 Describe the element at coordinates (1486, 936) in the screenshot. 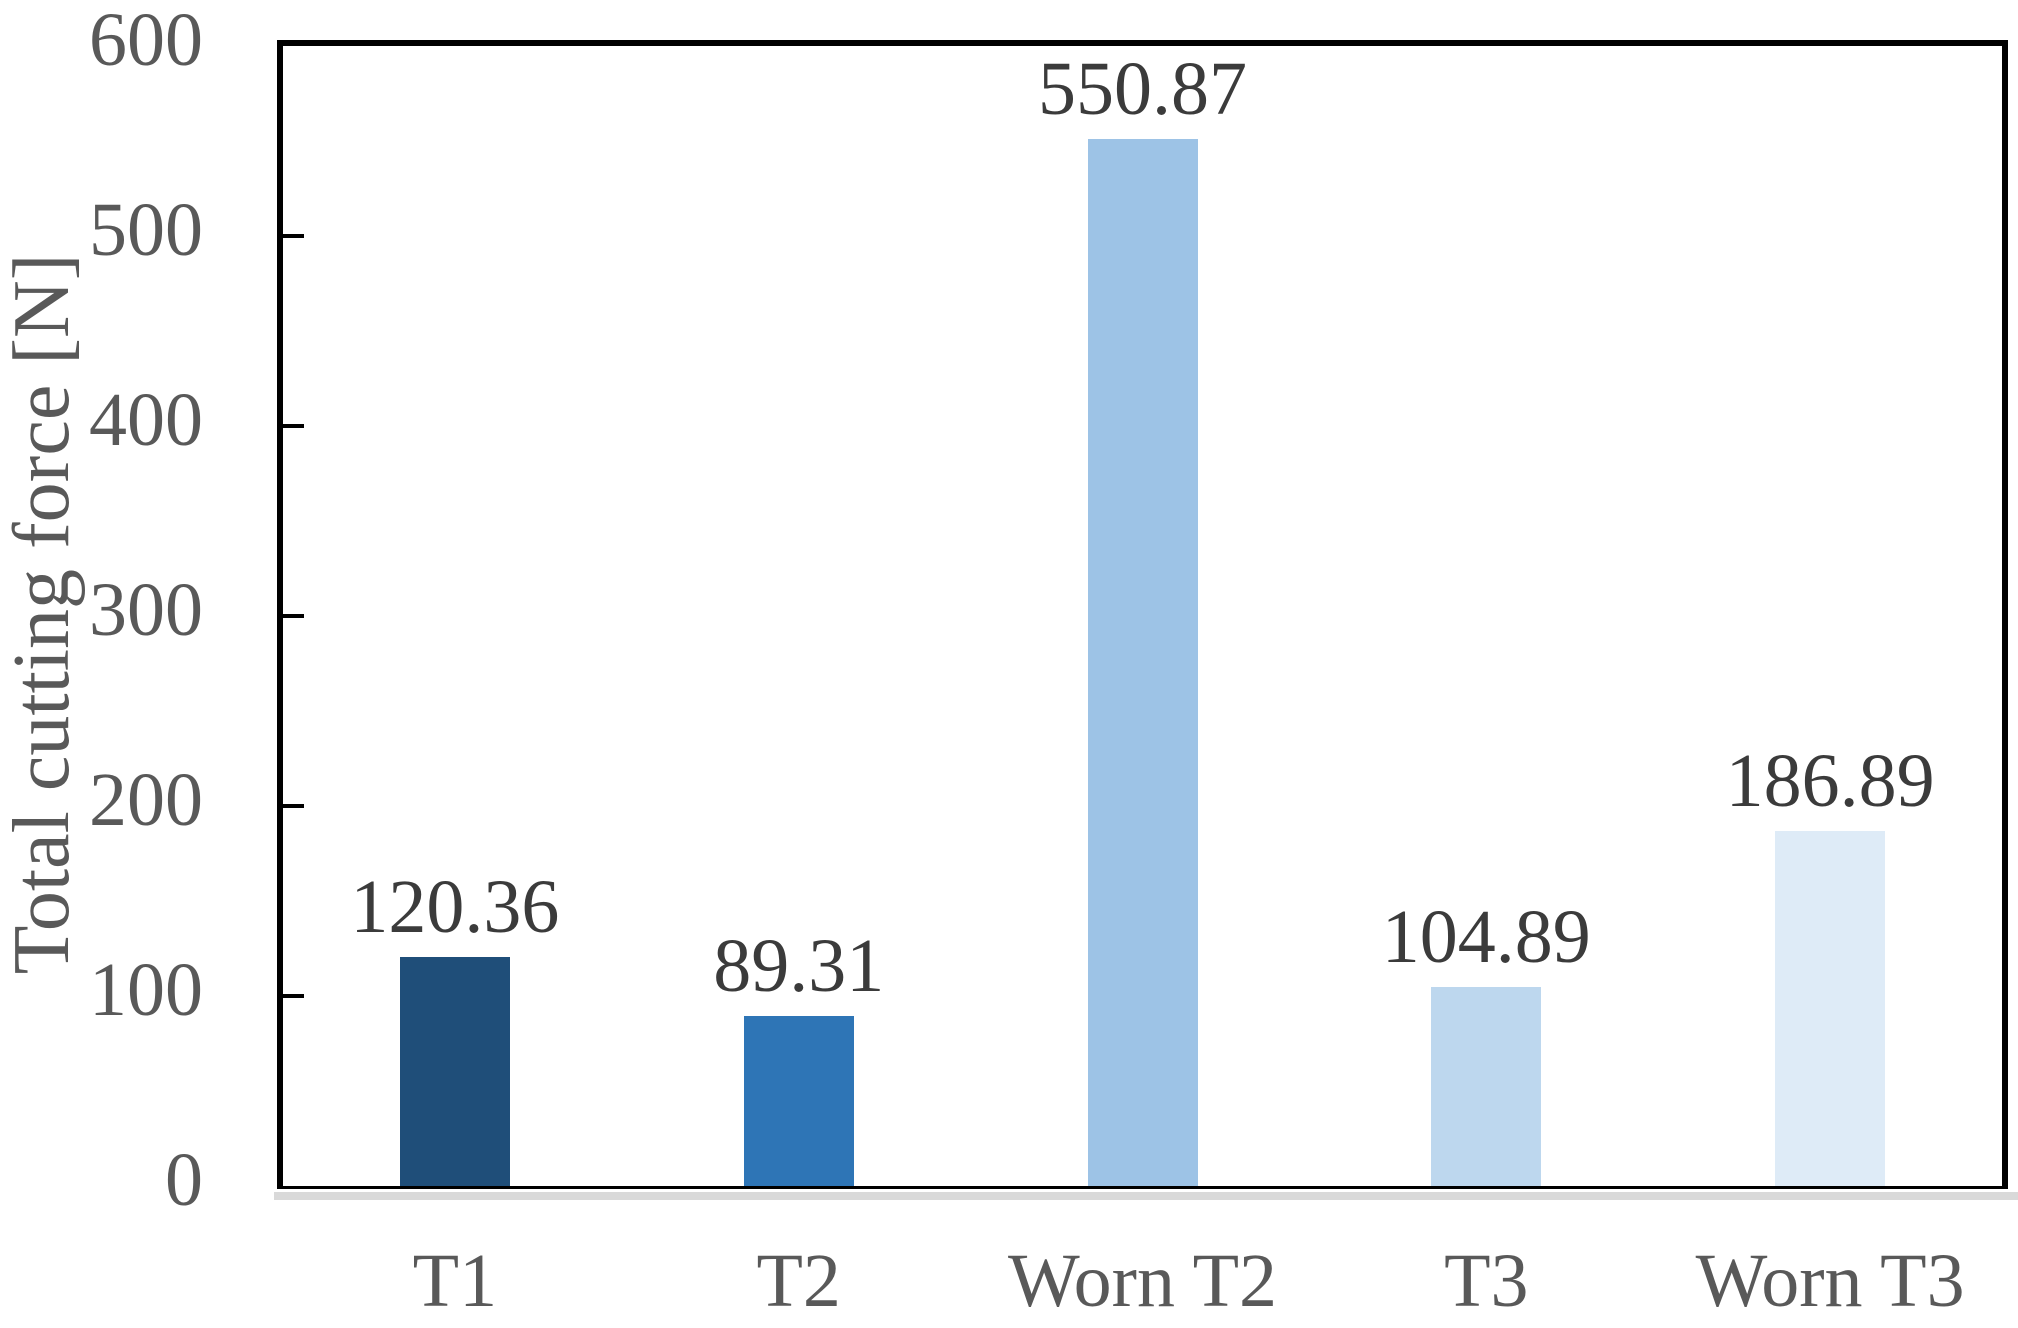

I see `bar-value-label: 104.89` at that location.